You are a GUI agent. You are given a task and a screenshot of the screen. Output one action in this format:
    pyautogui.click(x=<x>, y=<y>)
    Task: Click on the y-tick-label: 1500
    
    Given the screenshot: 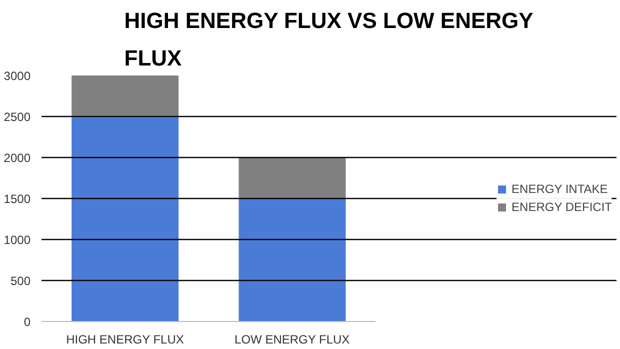 What is the action you would take?
    pyautogui.click(x=17, y=199)
    